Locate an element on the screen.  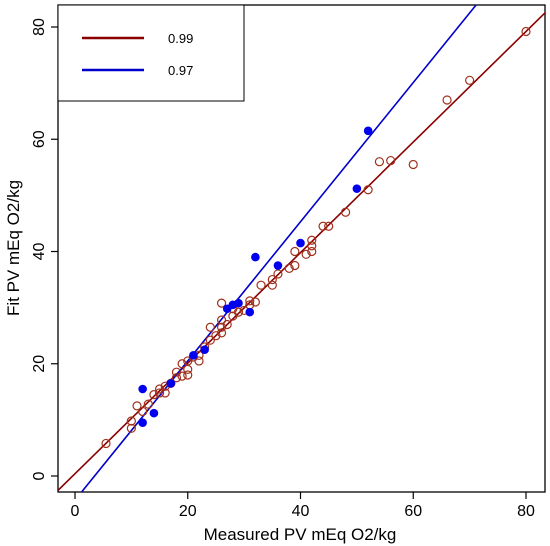
x-tick-label: 80 is located at coordinates (526, 511).